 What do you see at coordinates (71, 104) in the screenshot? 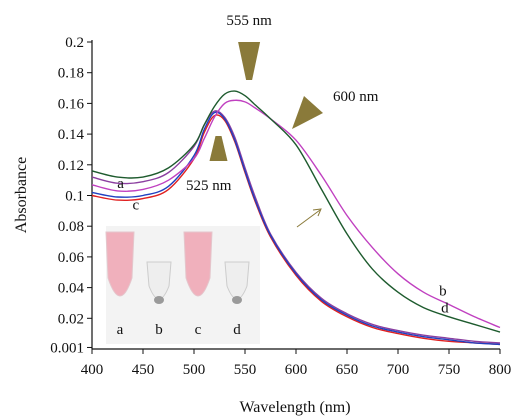
I see `y-tick-label: 0.16` at bounding box center [71, 104].